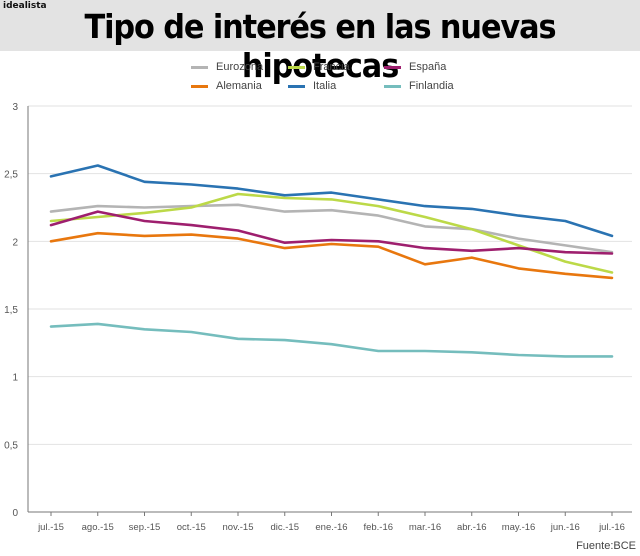 The height and width of the screenshot is (556, 640). What do you see at coordinates (392, 86) in the screenshot?
I see `legend-swatch-finlandia` at bounding box center [392, 86].